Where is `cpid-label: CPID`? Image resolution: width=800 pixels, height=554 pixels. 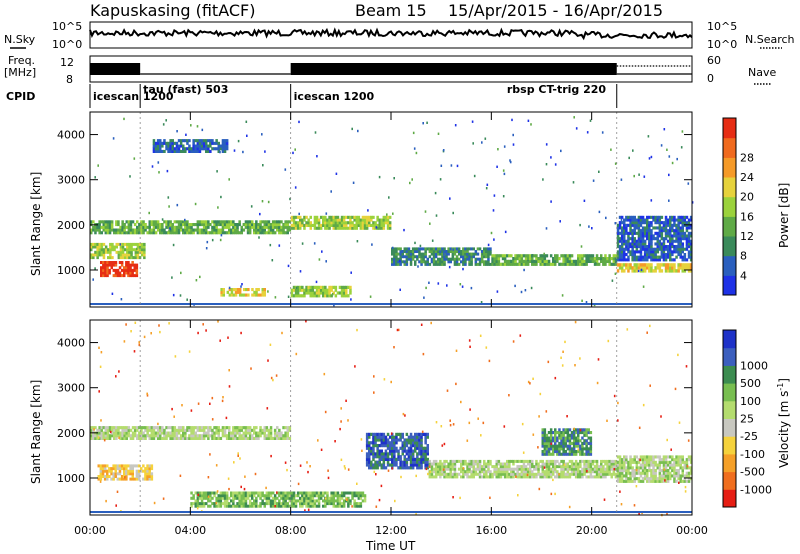
cpid-label: CPID is located at coordinates (20, 96).